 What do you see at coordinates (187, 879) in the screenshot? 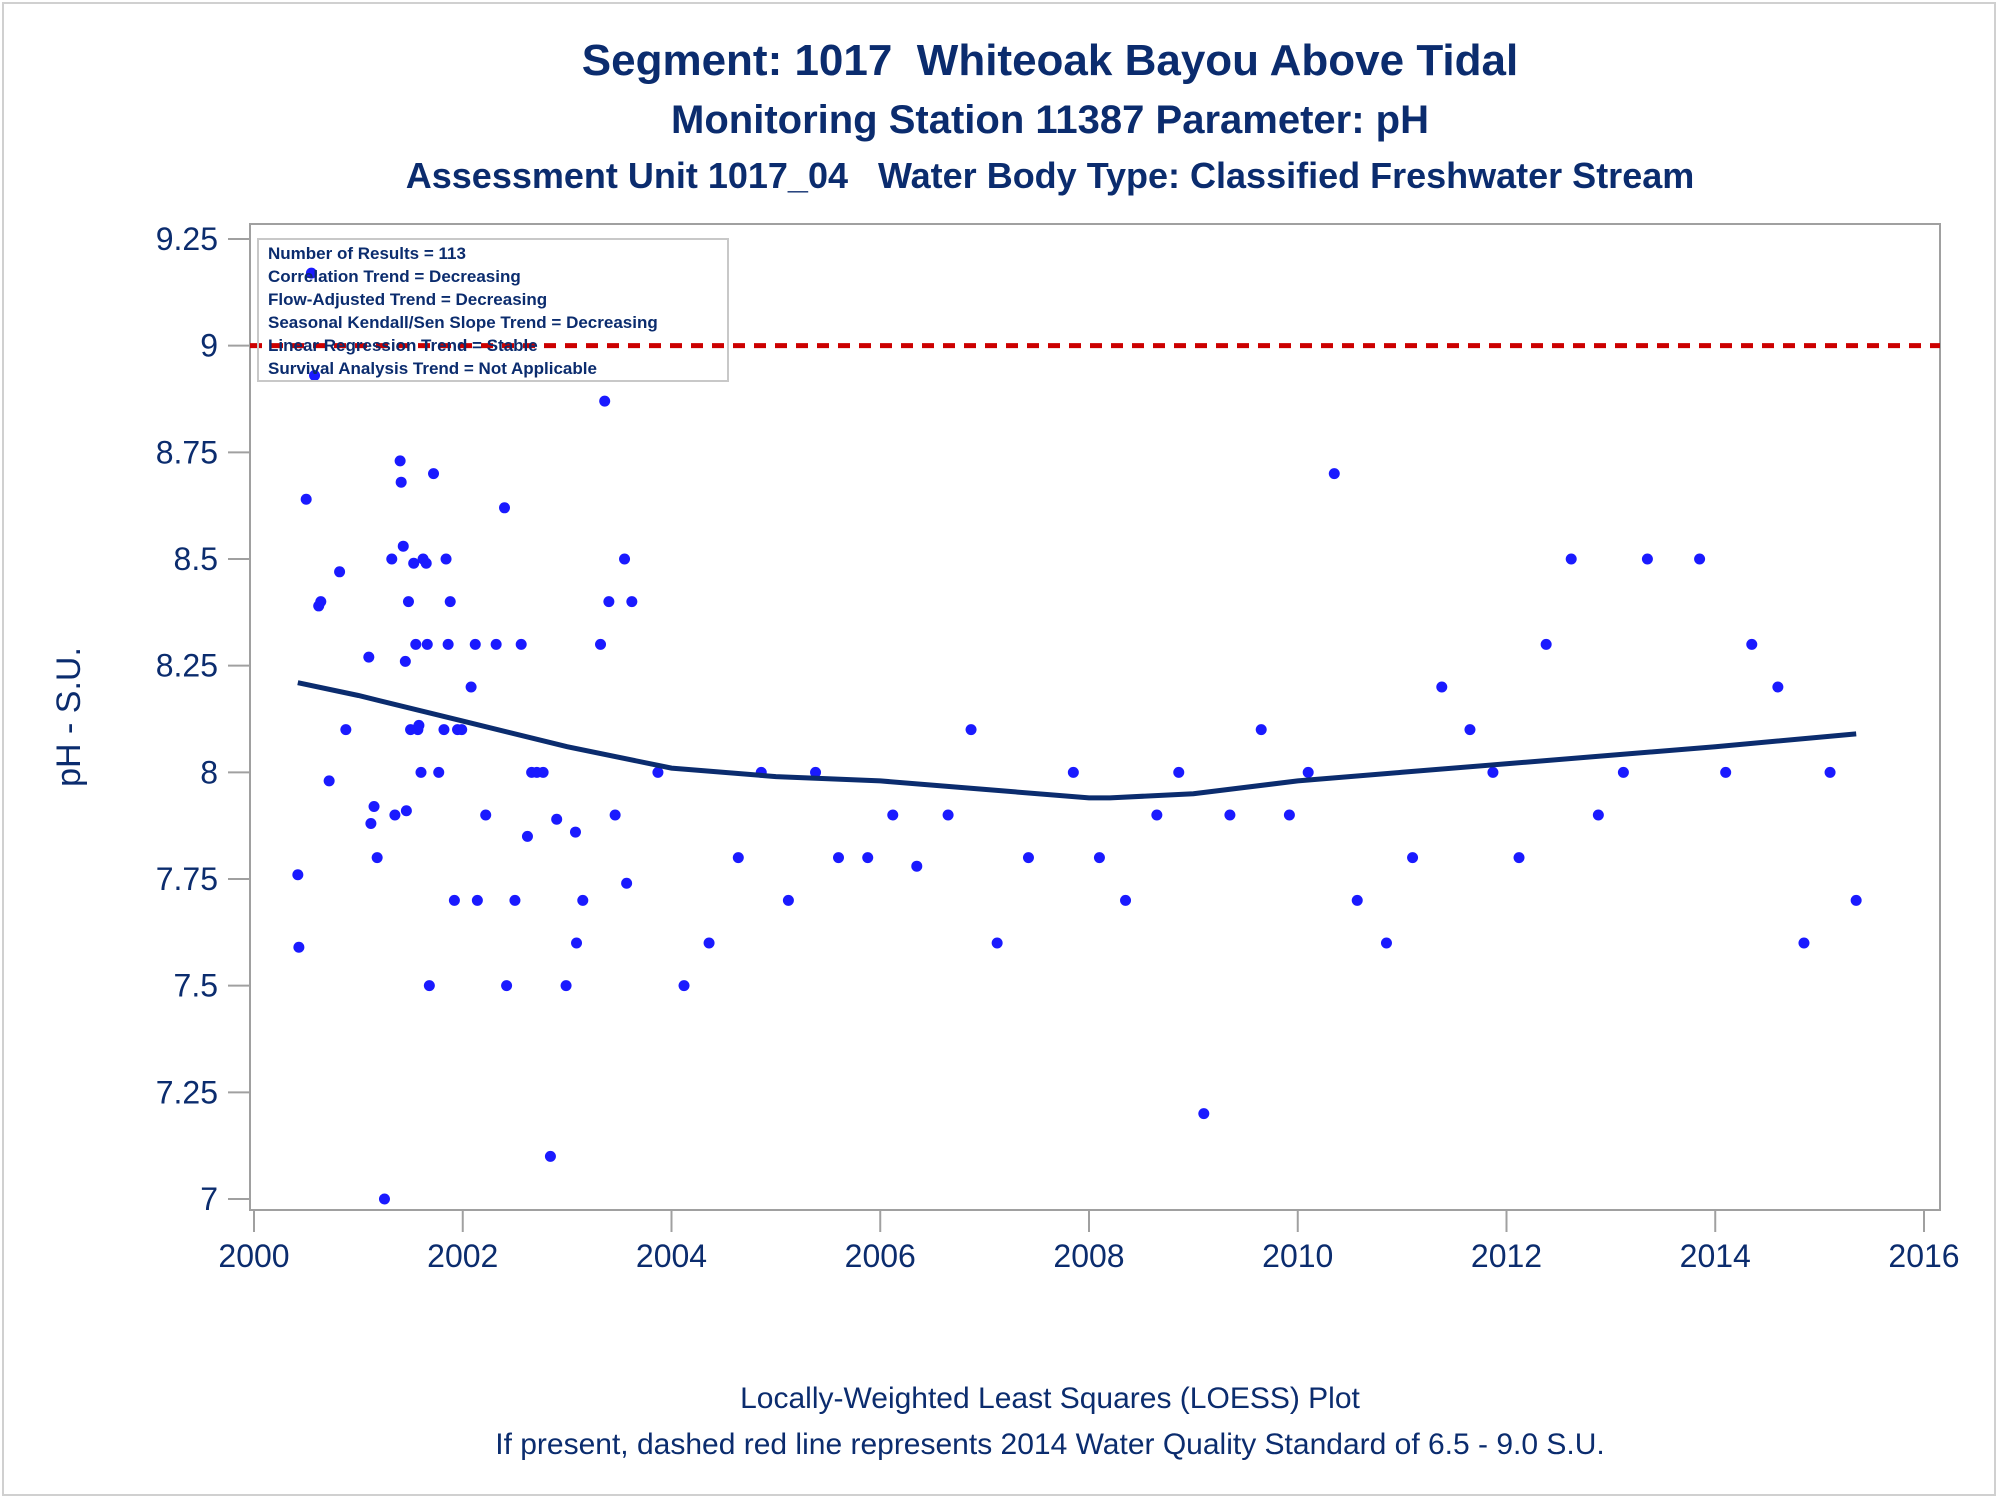
I see `y-tick-label: 7.75` at bounding box center [187, 879].